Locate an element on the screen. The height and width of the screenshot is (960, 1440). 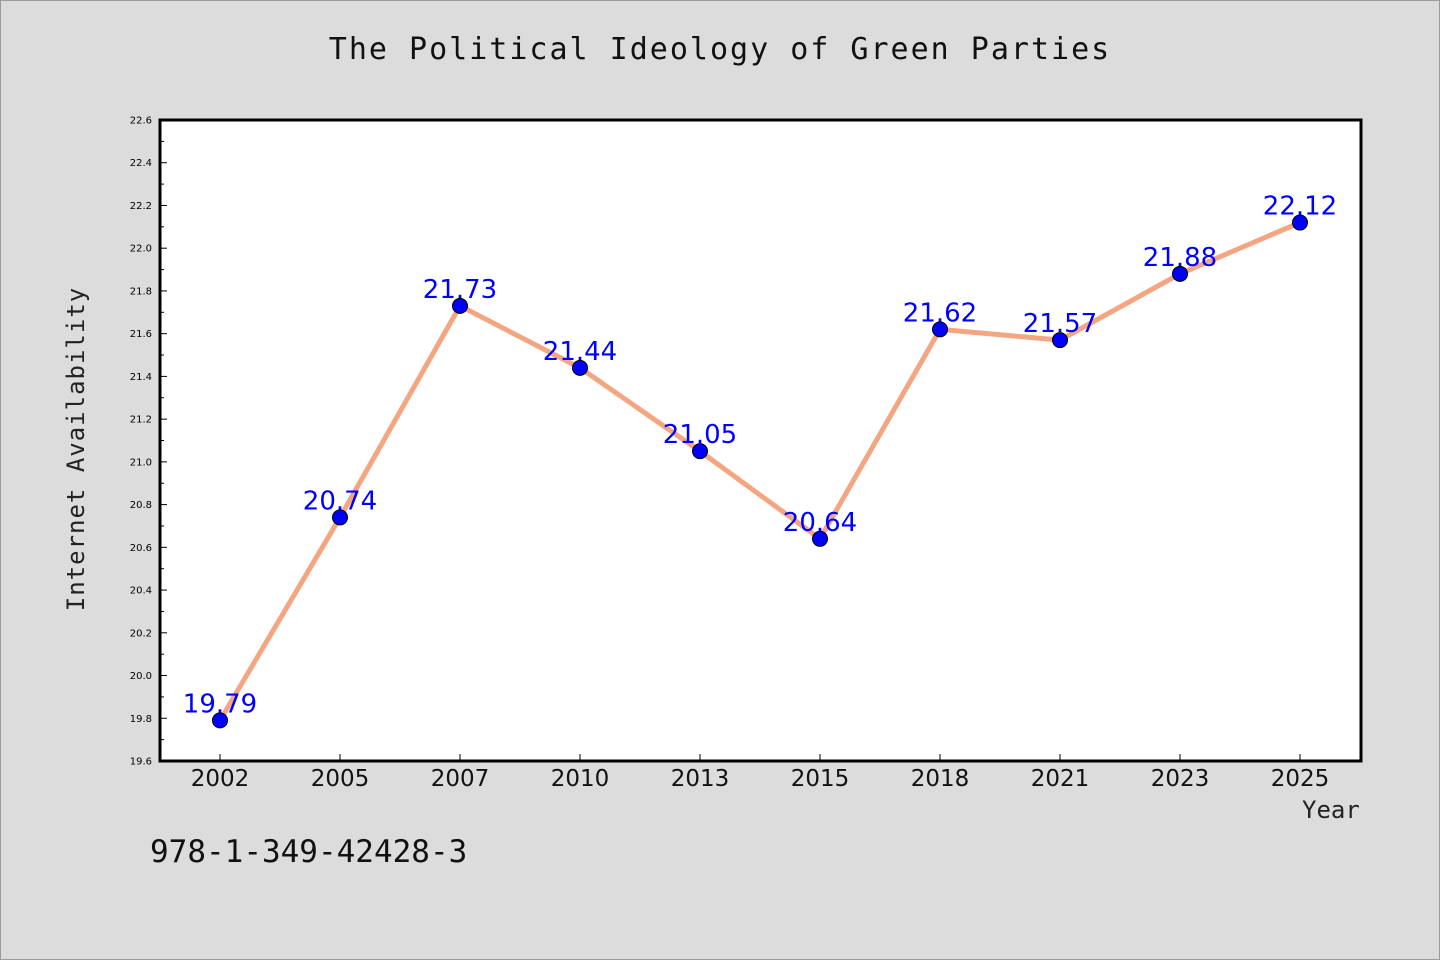
x-tick-label: 2025 is located at coordinates (1300, 779).